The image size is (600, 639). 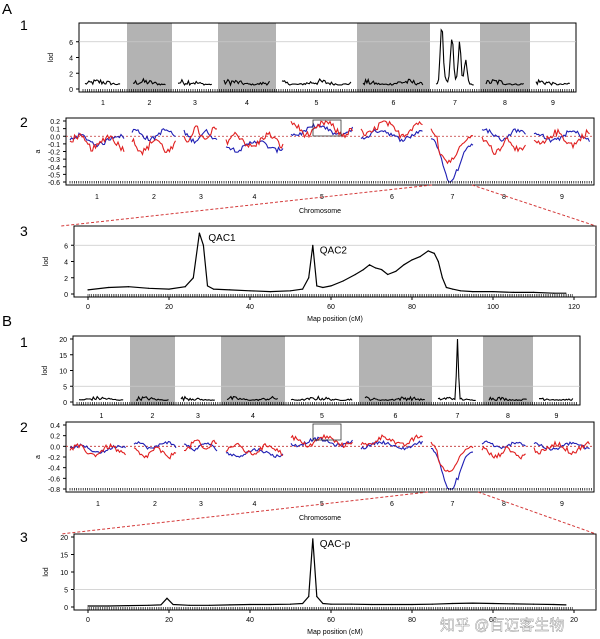 I want to click on lod-curve-chr1, so click(x=102, y=82).